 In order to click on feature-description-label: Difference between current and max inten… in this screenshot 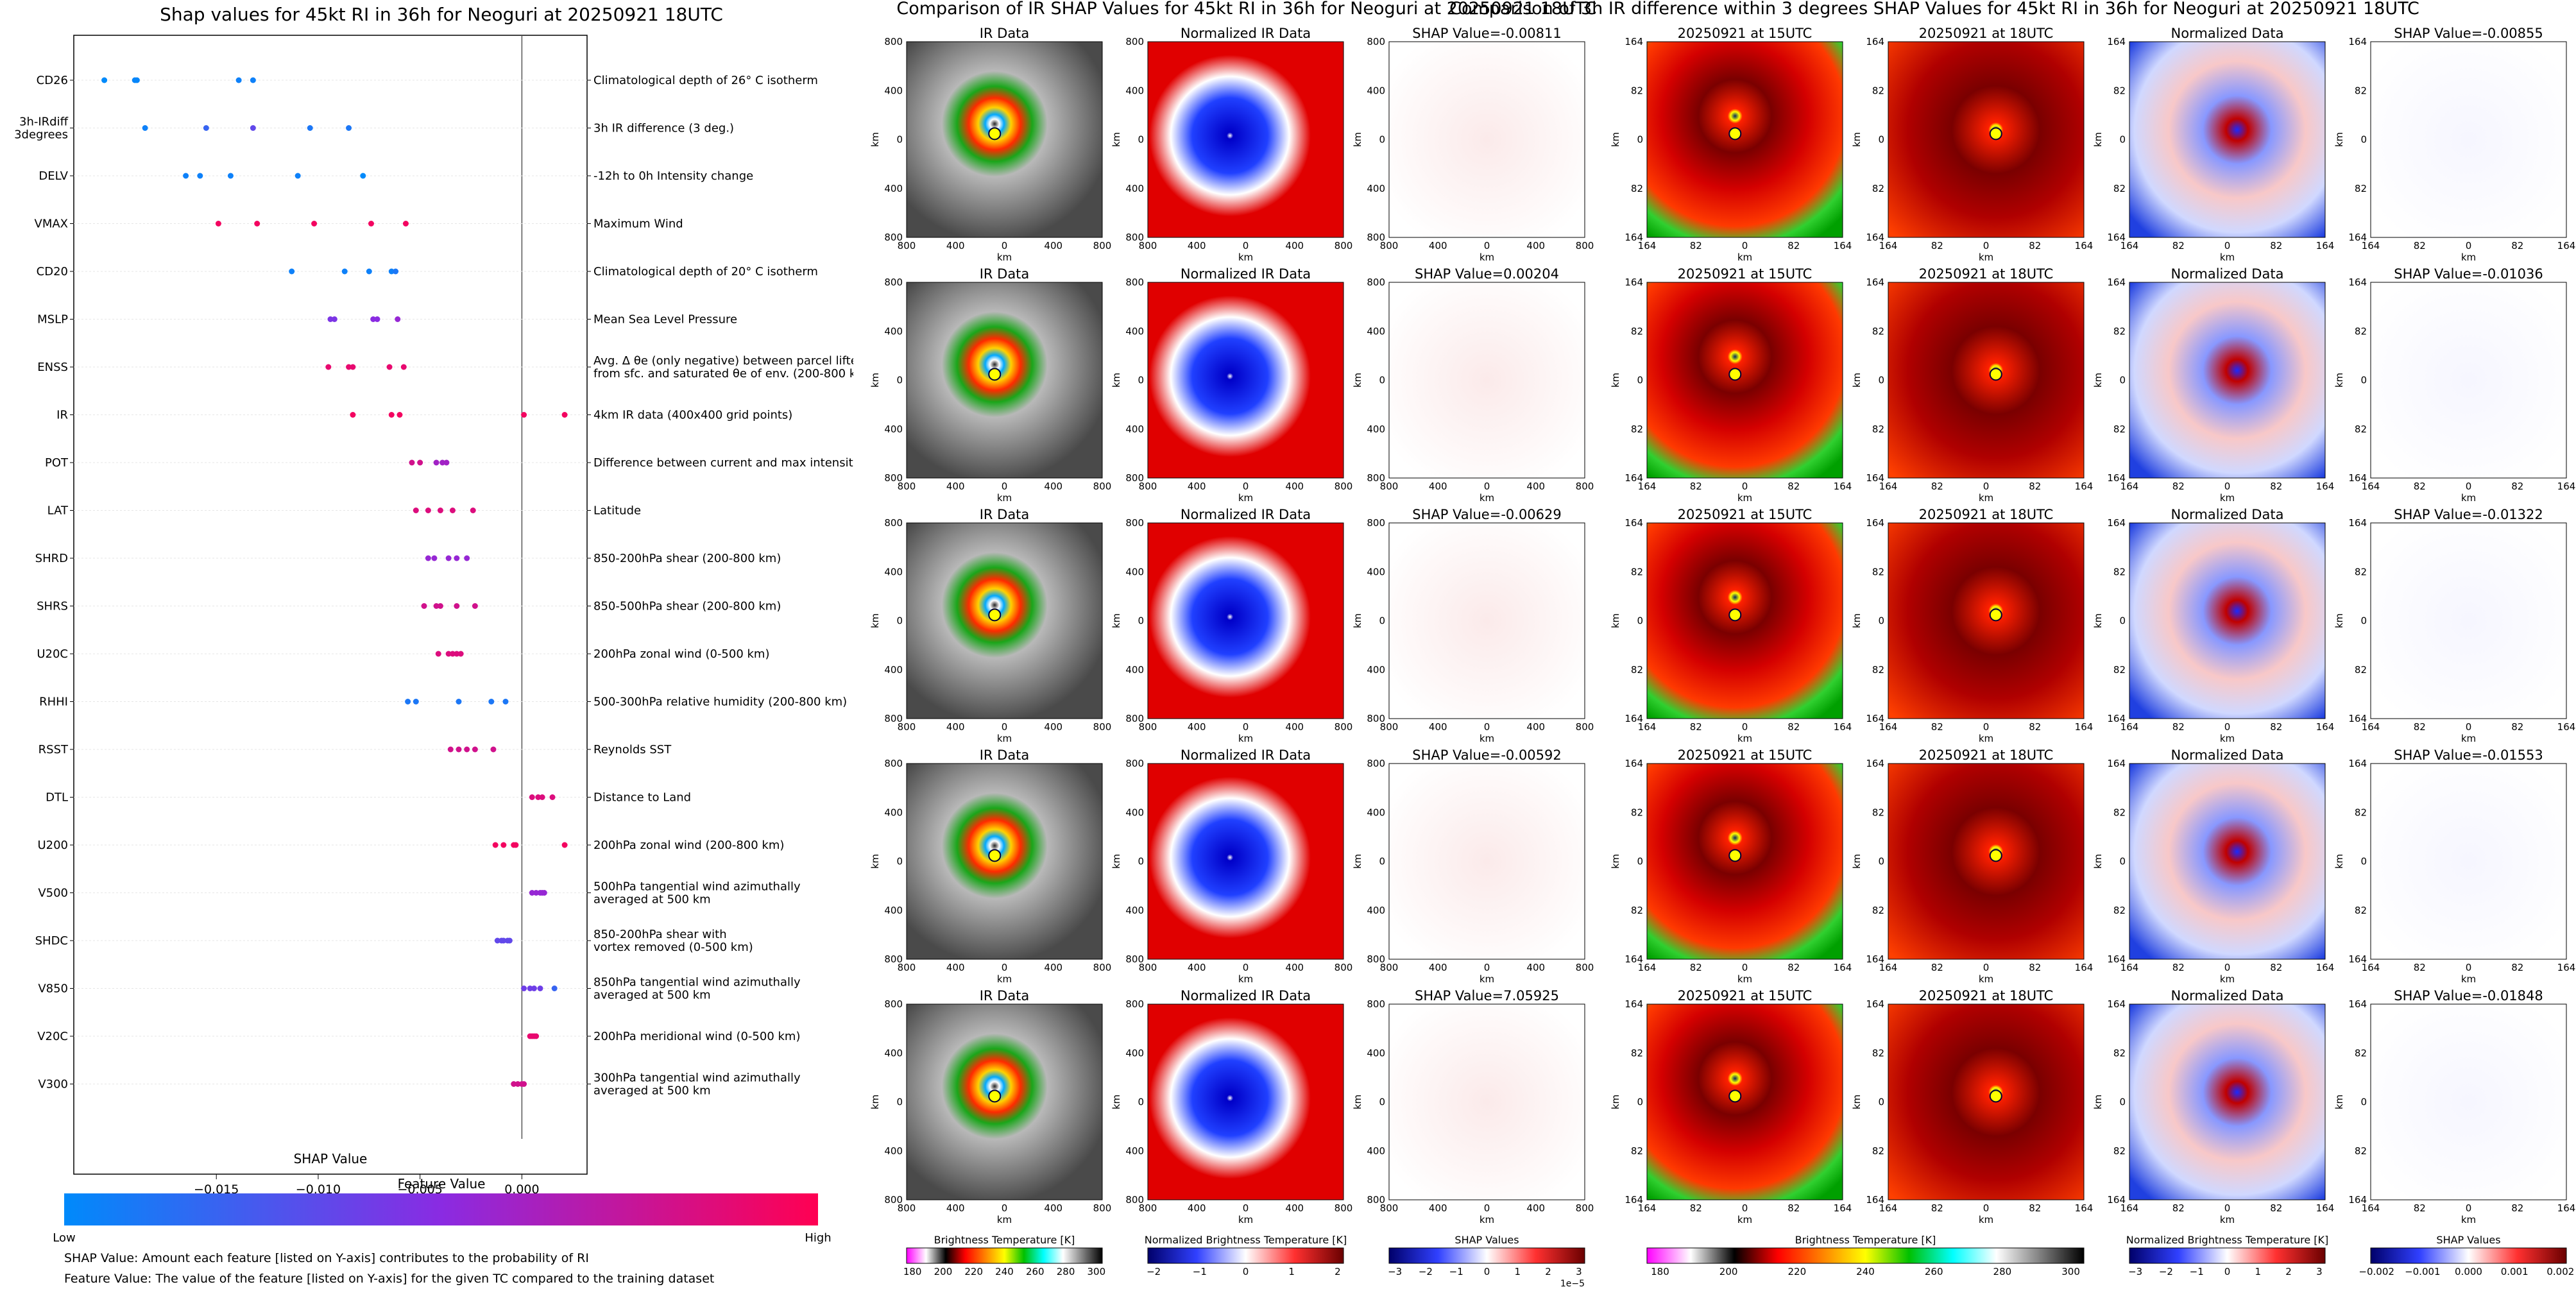, I will do `click(723, 463)`.